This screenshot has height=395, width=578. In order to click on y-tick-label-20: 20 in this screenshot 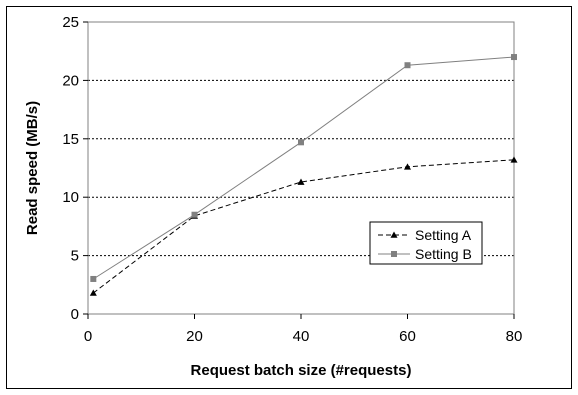, I will do `click(70, 80)`.